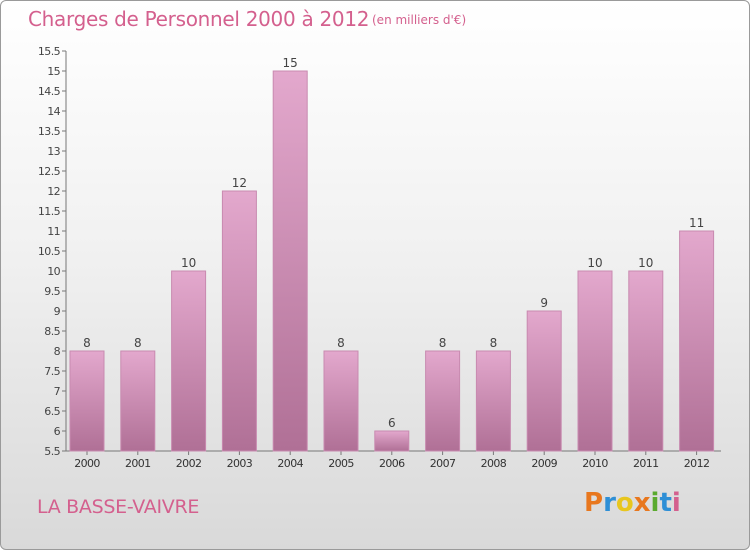 This screenshot has height=550, width=750. Describe the element at coordinates (87, 463) in the screenshot. I see `x-tick-label: 2000` at that location.